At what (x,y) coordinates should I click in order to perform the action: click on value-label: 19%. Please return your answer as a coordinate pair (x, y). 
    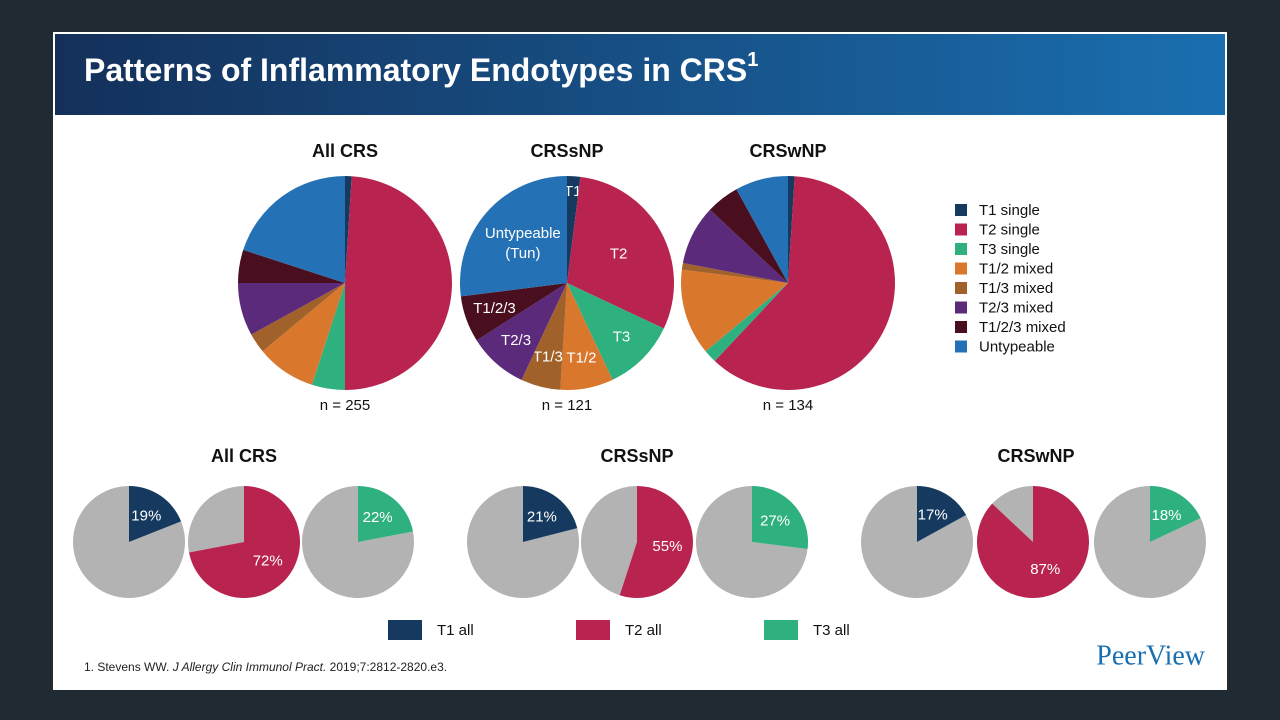
    Looking at the image, I should click on (146, 515).